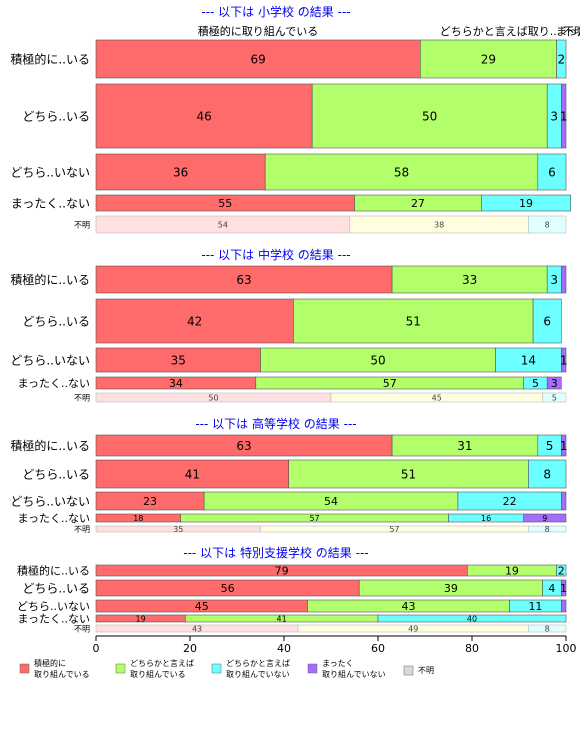 The height and width of the screenshot is (747, 580). I want to click on bar-row: どちら..いる 41 51 8, so click(294, 474).